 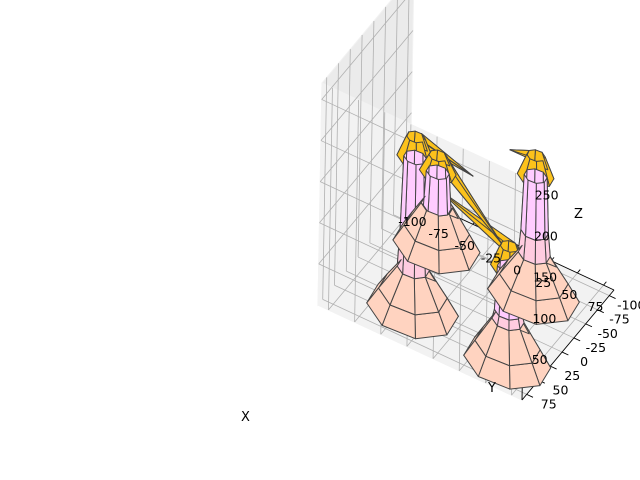 What do you see at coordinates (546, 236) in the screenshot?
I see `z-tick-label: 200` at bounding box center [546, 236].